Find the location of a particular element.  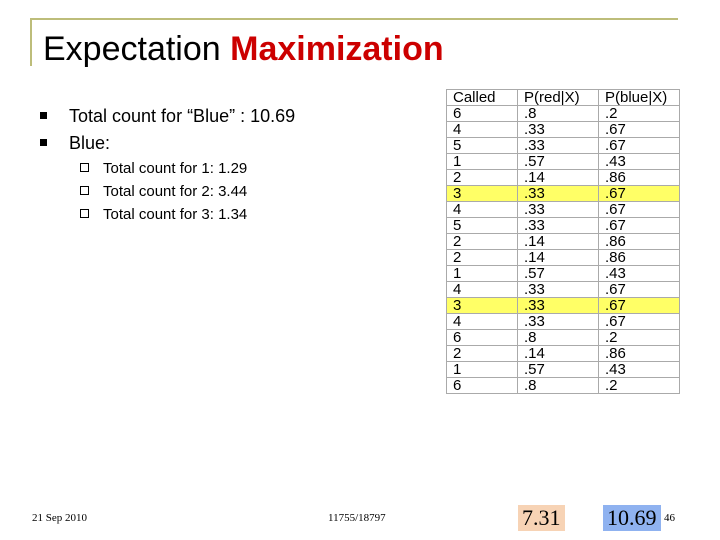

sub-bullet-count-3: Total count for 3: 1.34 is located at coordinates (163, 214).